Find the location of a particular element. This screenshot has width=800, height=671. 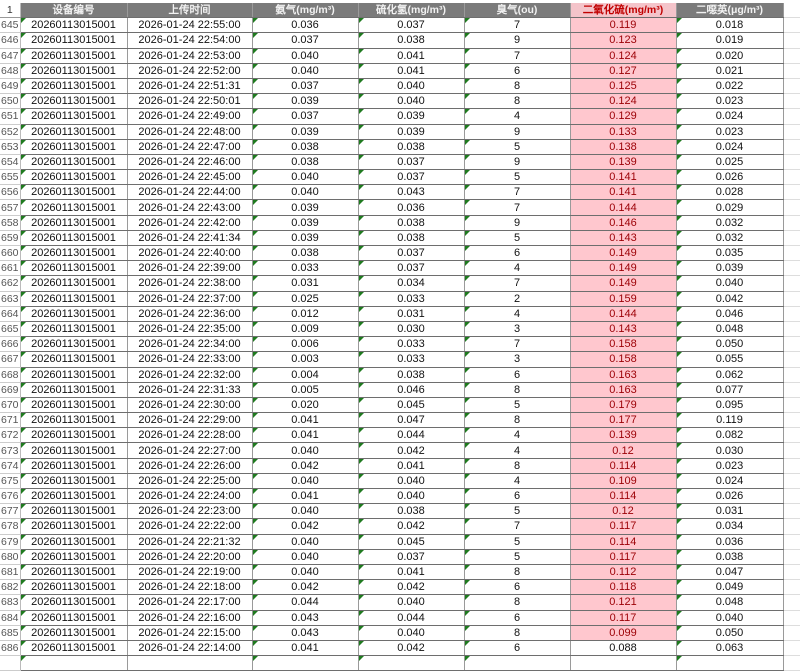

ammonia-cell: 0.033 is located at coordinates (305, 268).